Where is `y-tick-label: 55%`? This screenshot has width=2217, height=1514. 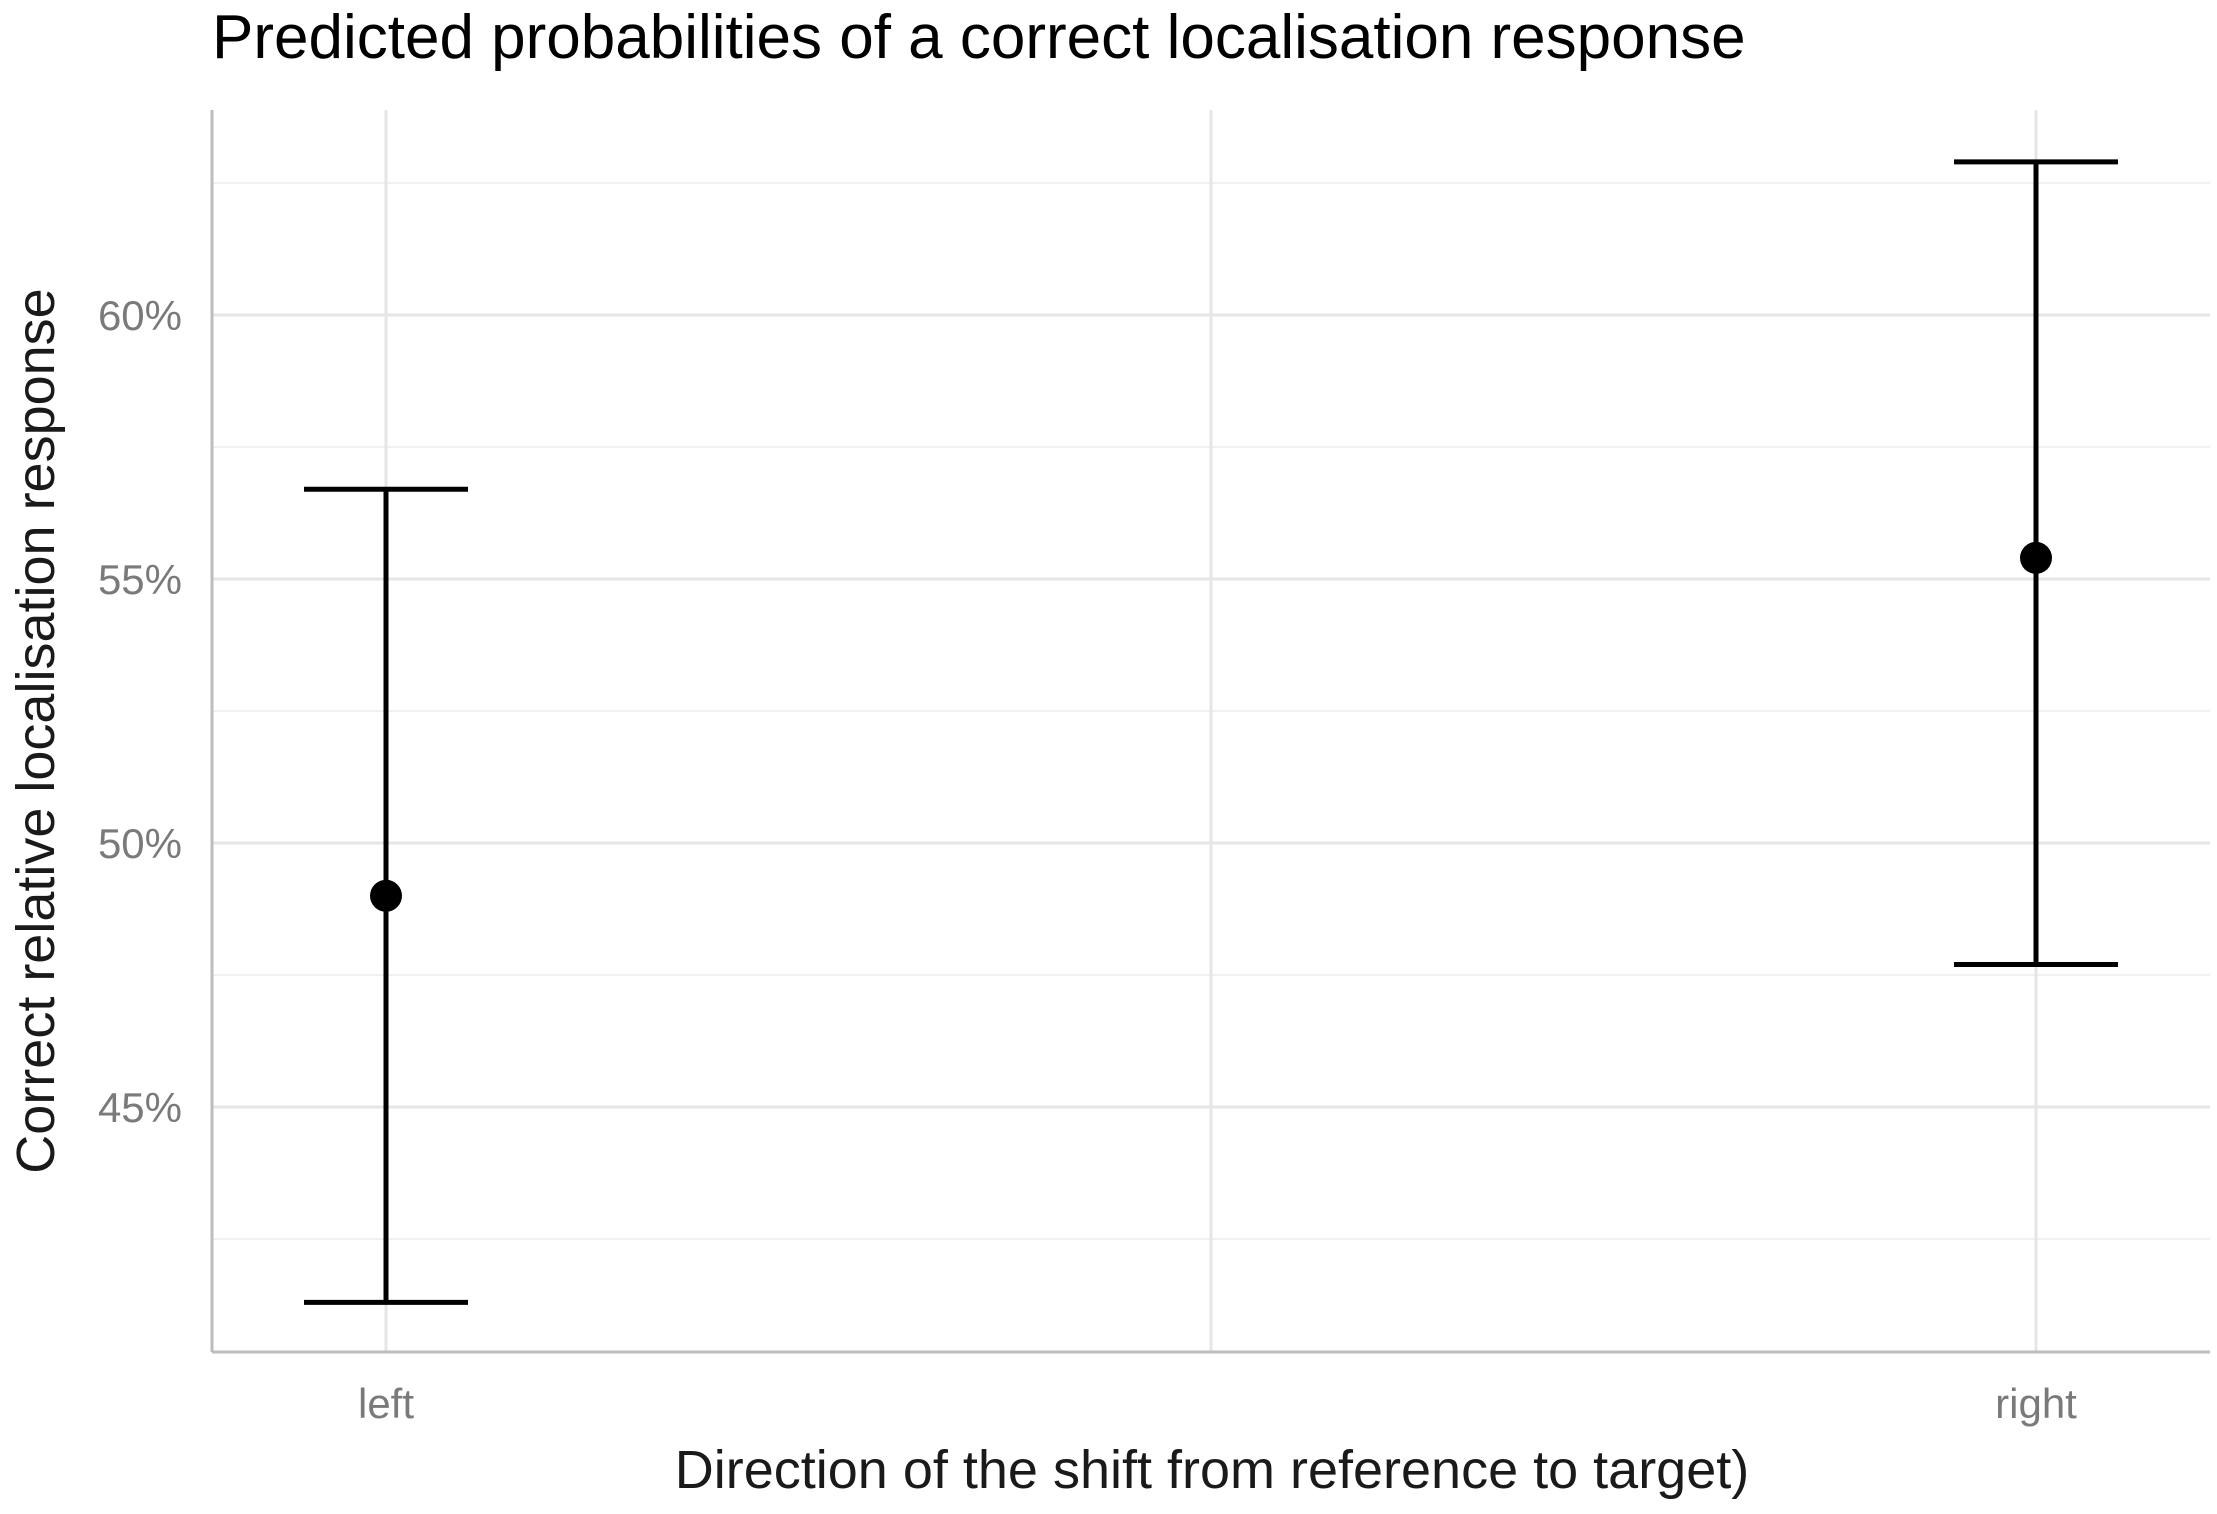
y-tick-label: 55% is located at coordinates (140, 579).